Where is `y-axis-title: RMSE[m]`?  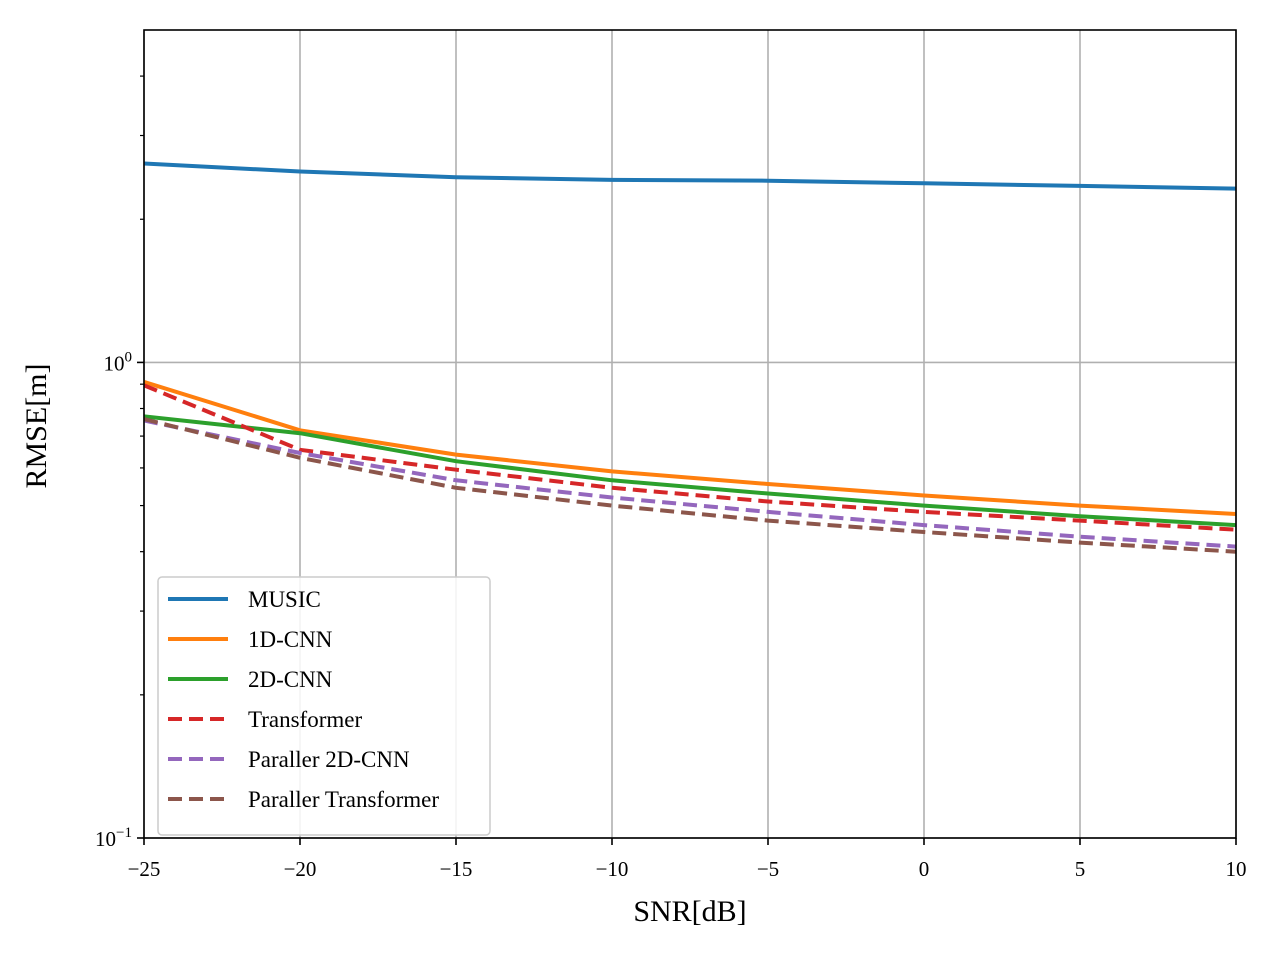 y-axis-title: RMSE[m] is located at coordinates (36, 425).